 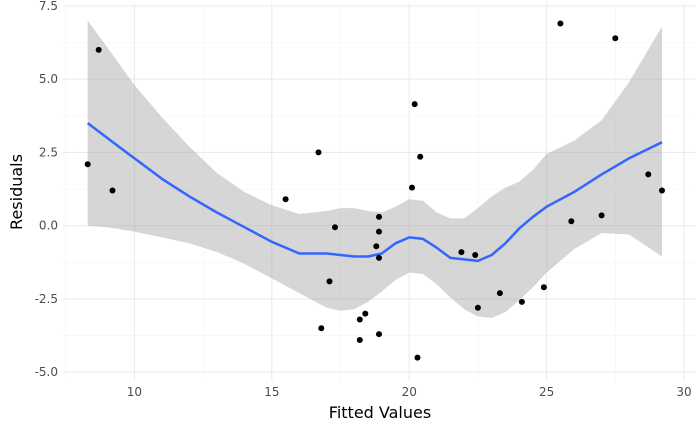 I want to click on y-axis-ticks: -5.0 -2.5 0.0 2.5 5.0 7.5, so click(x=46, y=189).